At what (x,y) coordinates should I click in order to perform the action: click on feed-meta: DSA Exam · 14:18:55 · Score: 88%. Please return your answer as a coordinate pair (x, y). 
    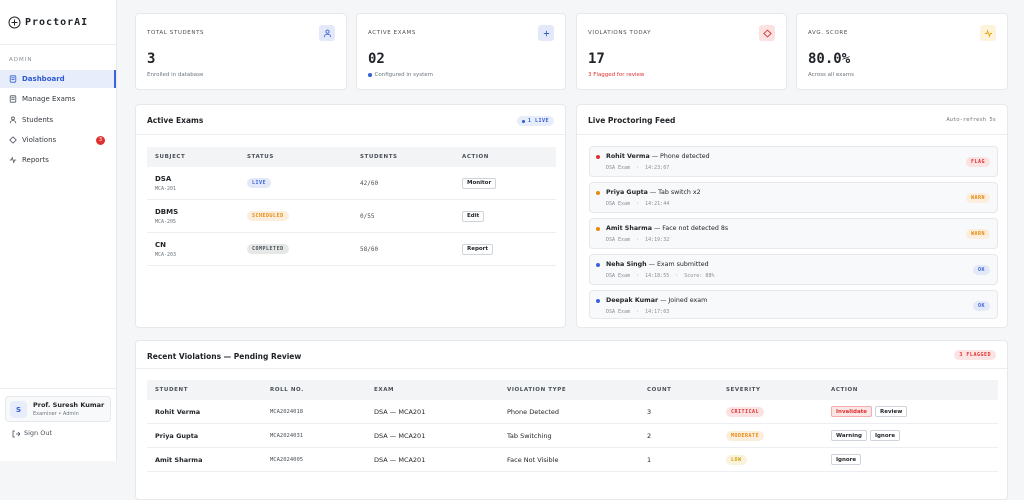
    Looking at the image, I should click on (660, 276).